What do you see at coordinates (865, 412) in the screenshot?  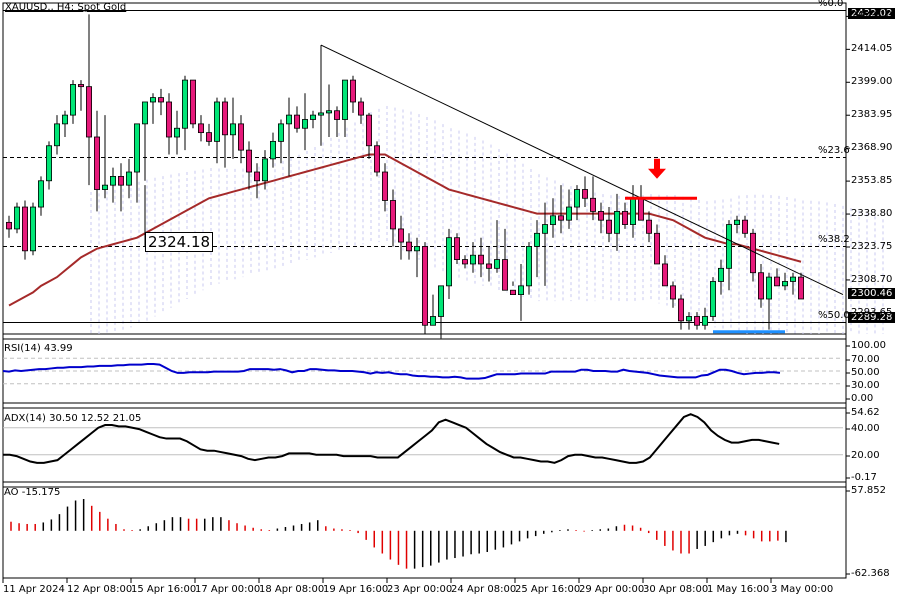 I see `indicator-tick-label: 54.62` at bounding box center [865, 412].